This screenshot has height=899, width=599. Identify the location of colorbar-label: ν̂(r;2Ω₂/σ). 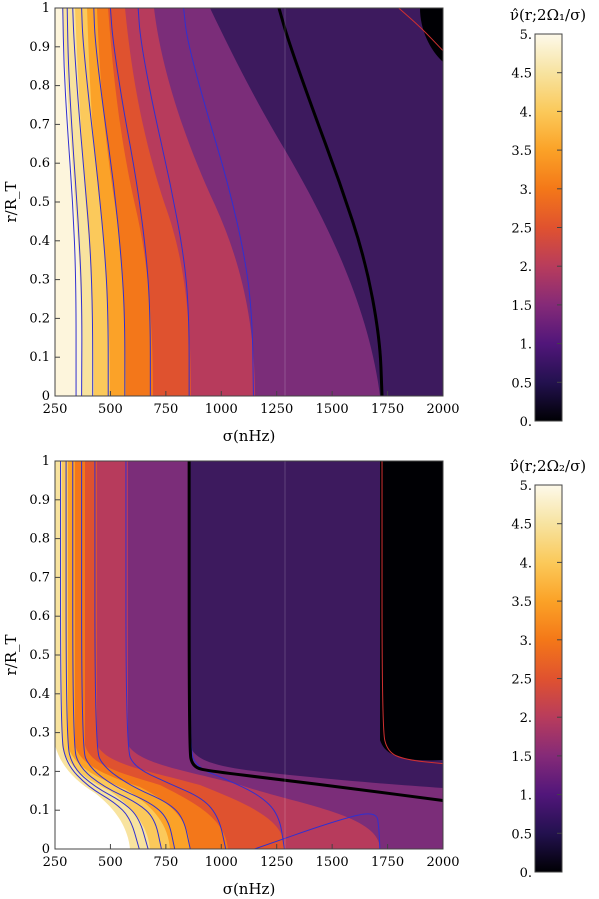
(548, 466).